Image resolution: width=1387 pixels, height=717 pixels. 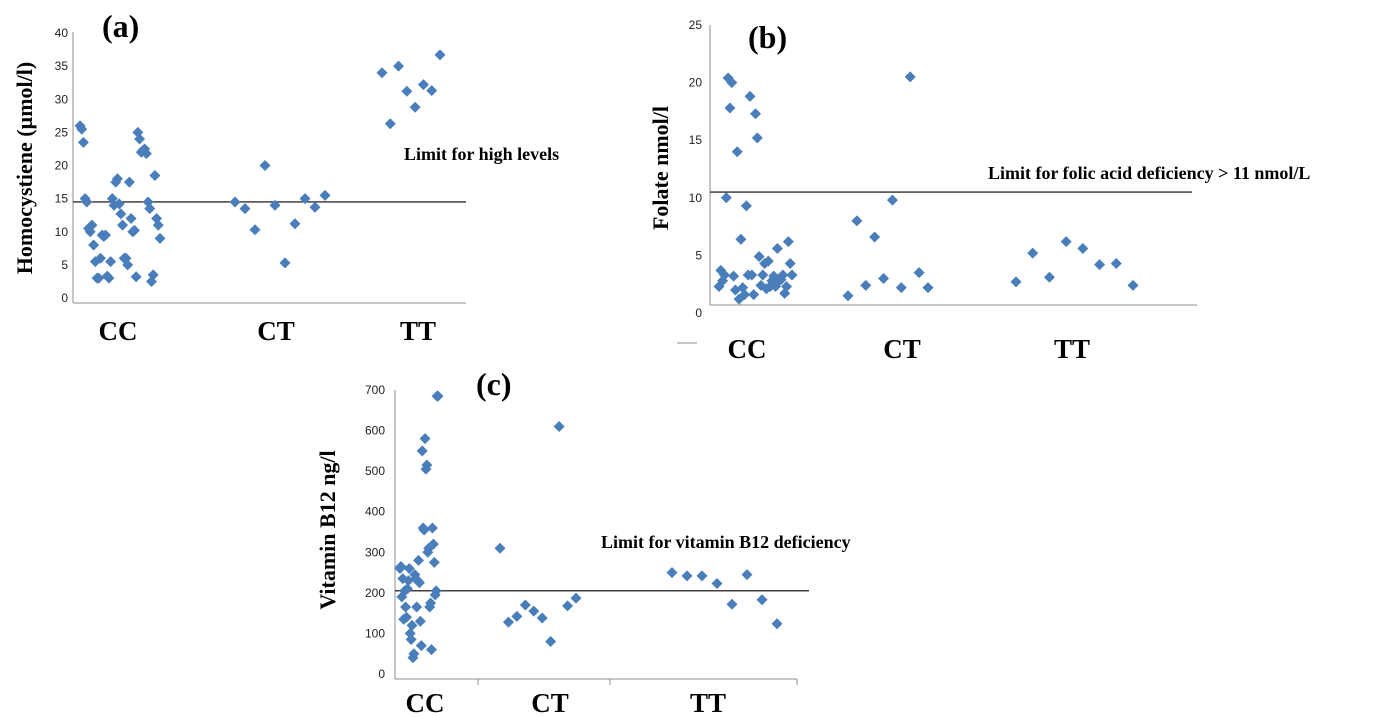 What do you see at coordinates (696, 169) in the screenshot?
I see `panel-b-y-ticks: 0 5 10 15 20 25` at bounding box center [696, 169].